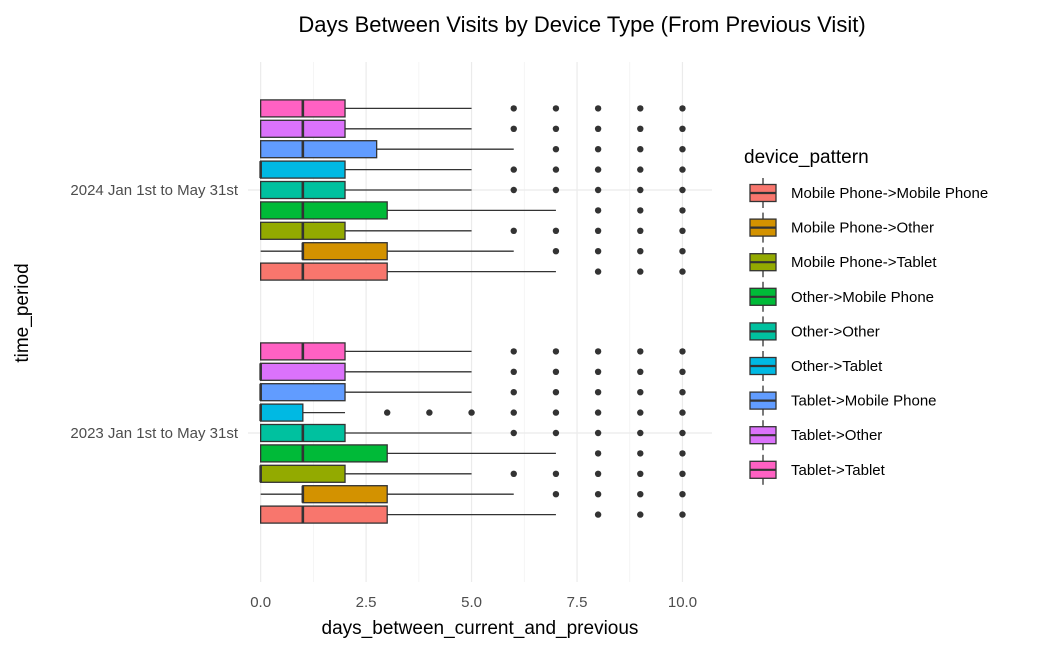 Image resolution: width=1050 pixels, height=648 pixels. I want to click on y-tick-label: 2023 Jan 1st to May 31st, so click(154, 433).